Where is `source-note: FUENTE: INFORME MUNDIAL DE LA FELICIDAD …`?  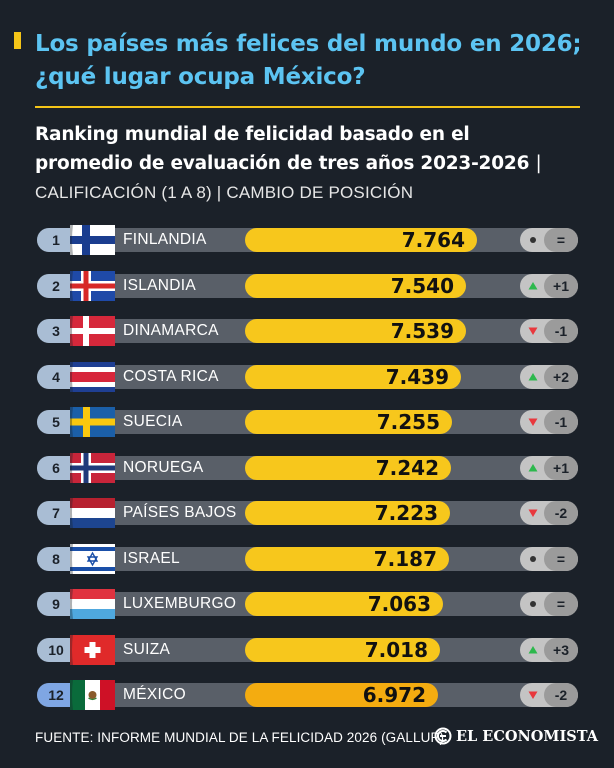 source-note: FUENTE: INFORME MUNDIAL DE LA FELICIDAD … is located at coordinates (240, 737).